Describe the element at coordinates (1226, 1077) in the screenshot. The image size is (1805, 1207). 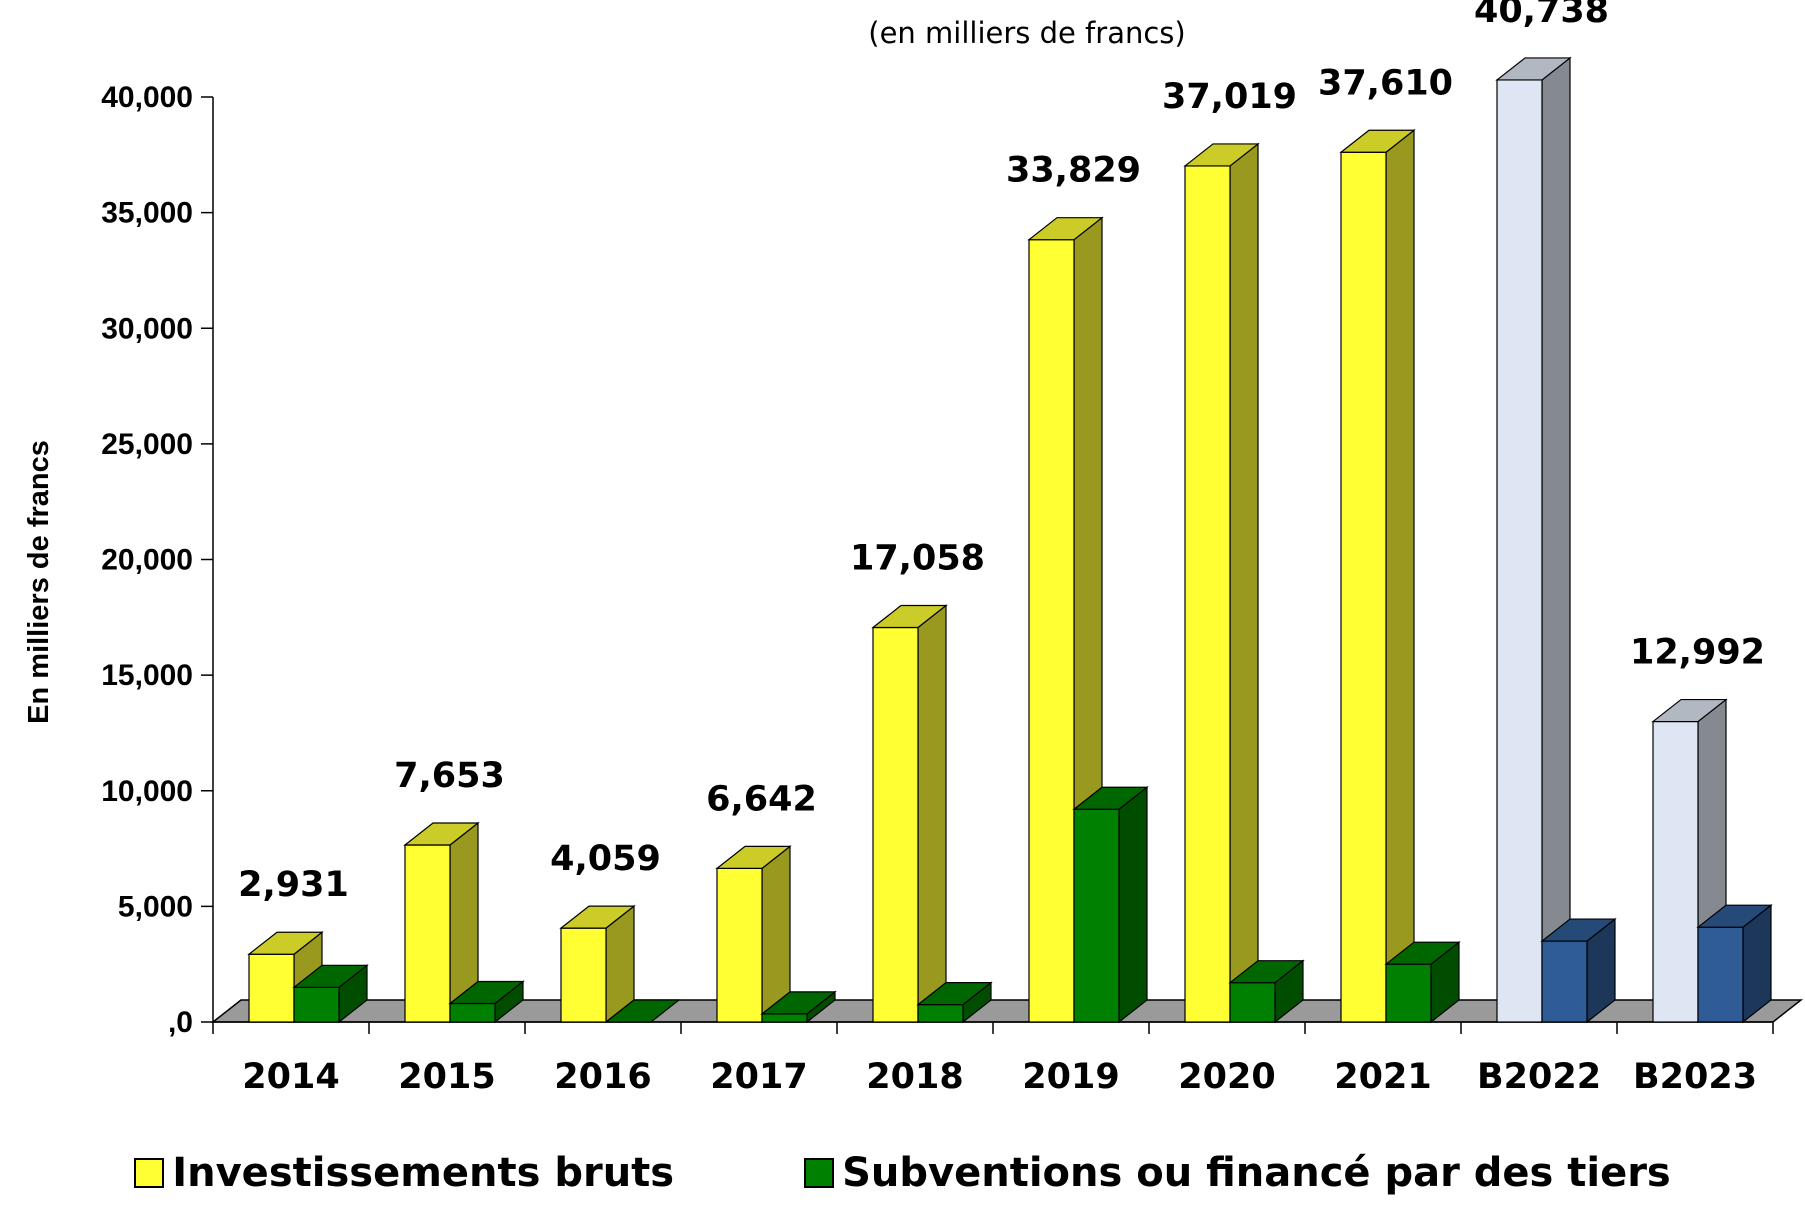
I see `x-tick-label: 2020` at that location.